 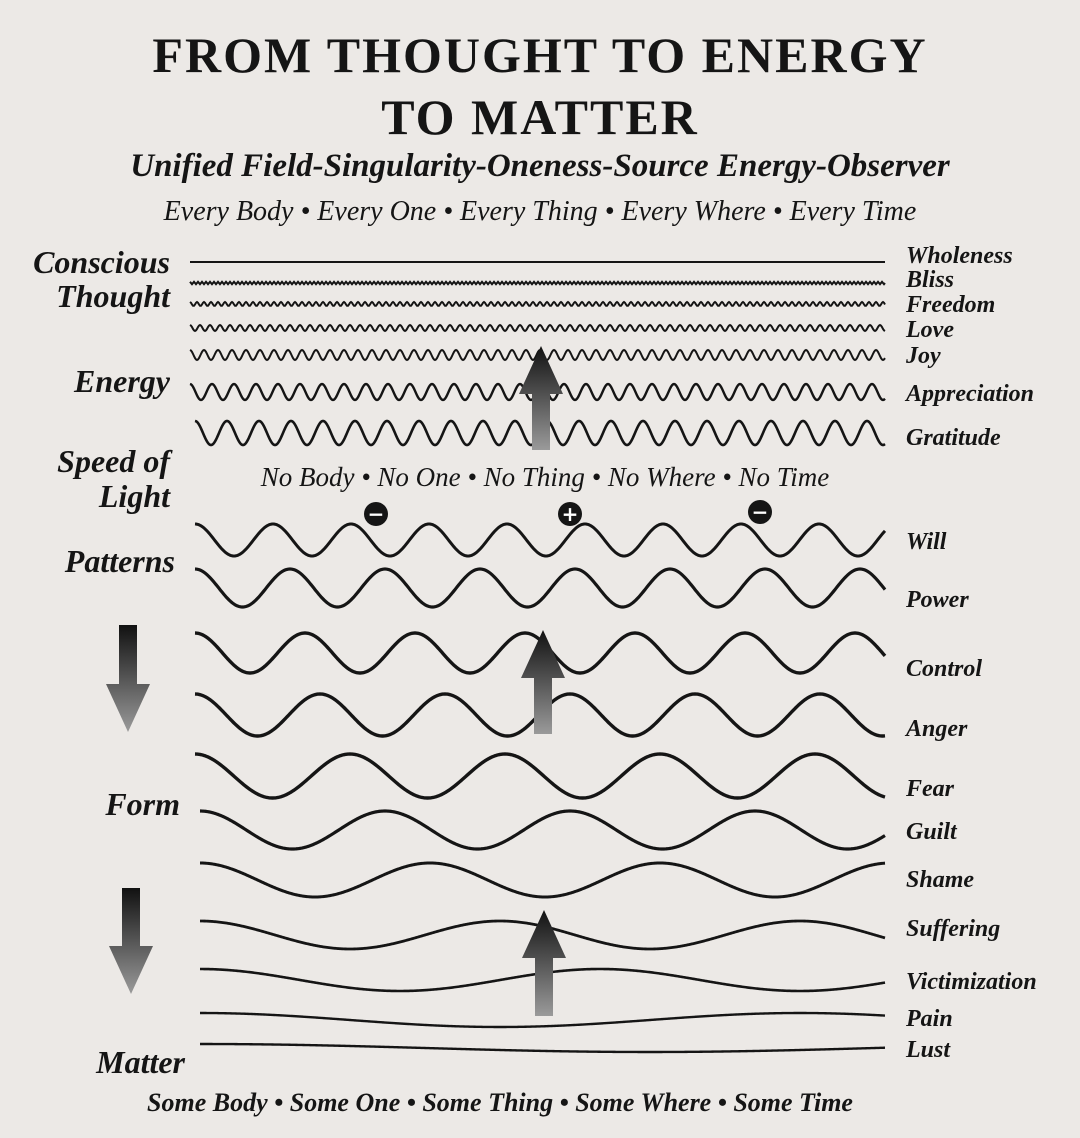 What do you see at coordinates (929, 1019) in the screenshot?
I see `label-pain: Pain` at bounding box center [929, 1019].